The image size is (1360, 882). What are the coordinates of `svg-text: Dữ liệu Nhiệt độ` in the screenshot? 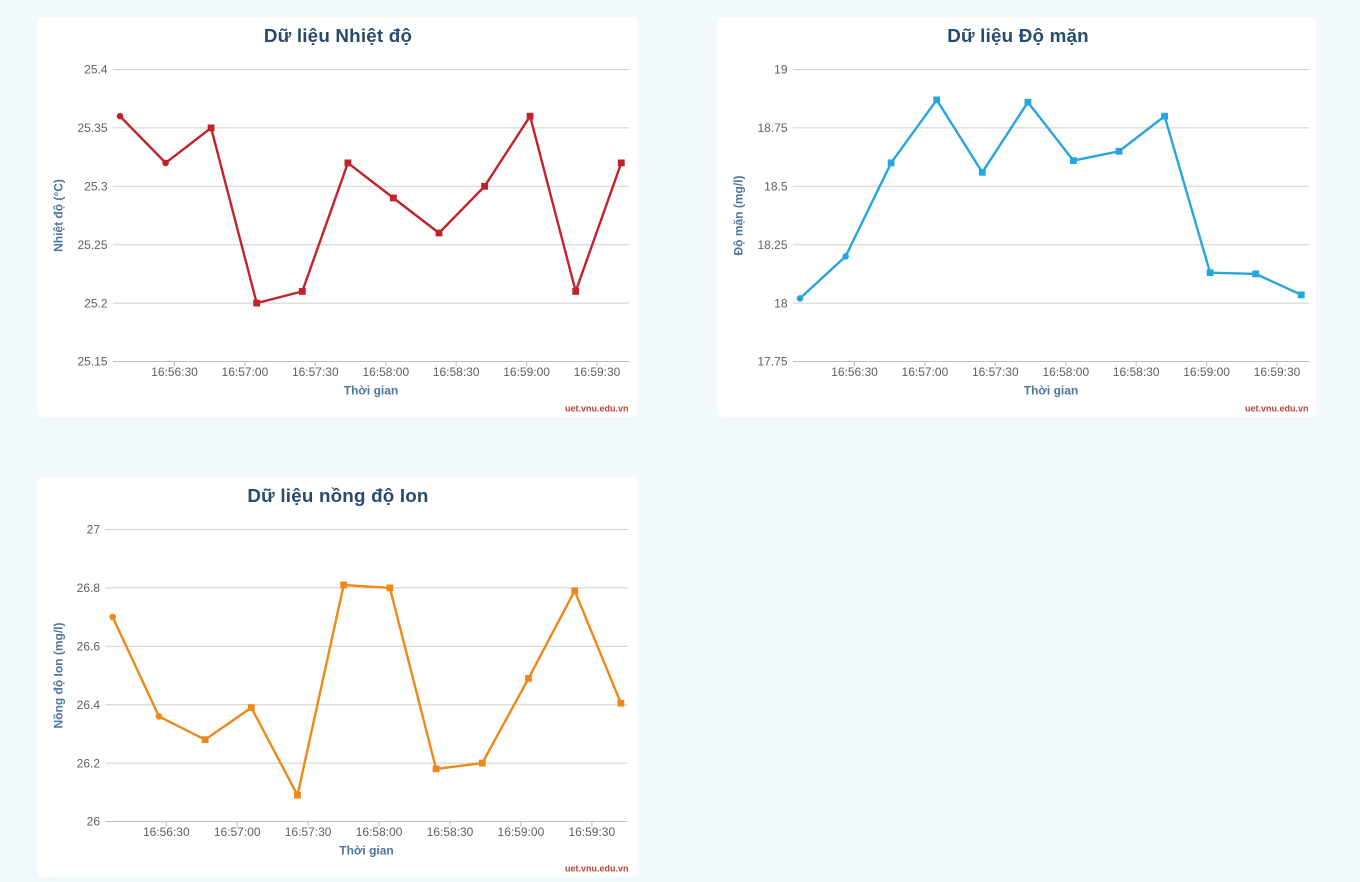 It's located at (338, 35).